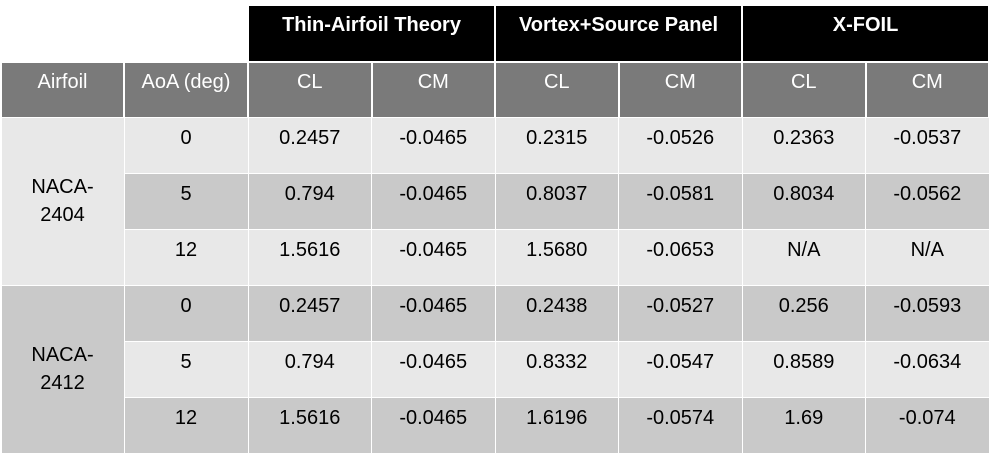 Image resolution: width=992 pixels, height=463 pixels. I want to click on airfoil-name-cell: NACA- 2404, so click(62, 201).